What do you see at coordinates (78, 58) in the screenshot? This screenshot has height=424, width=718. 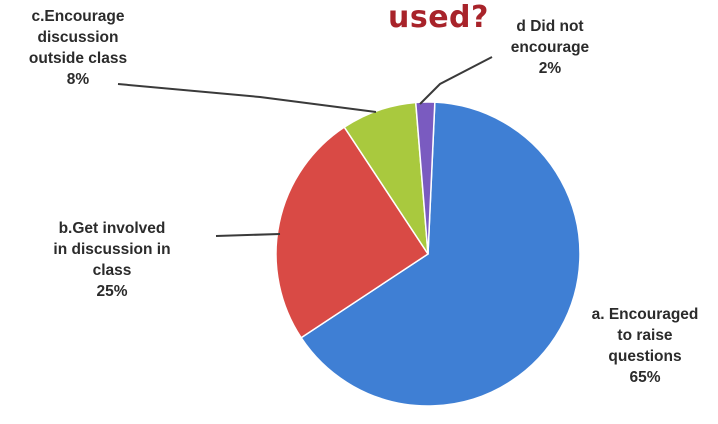 I see `slice-label-line: outside class` at bounding box center [78, 58].